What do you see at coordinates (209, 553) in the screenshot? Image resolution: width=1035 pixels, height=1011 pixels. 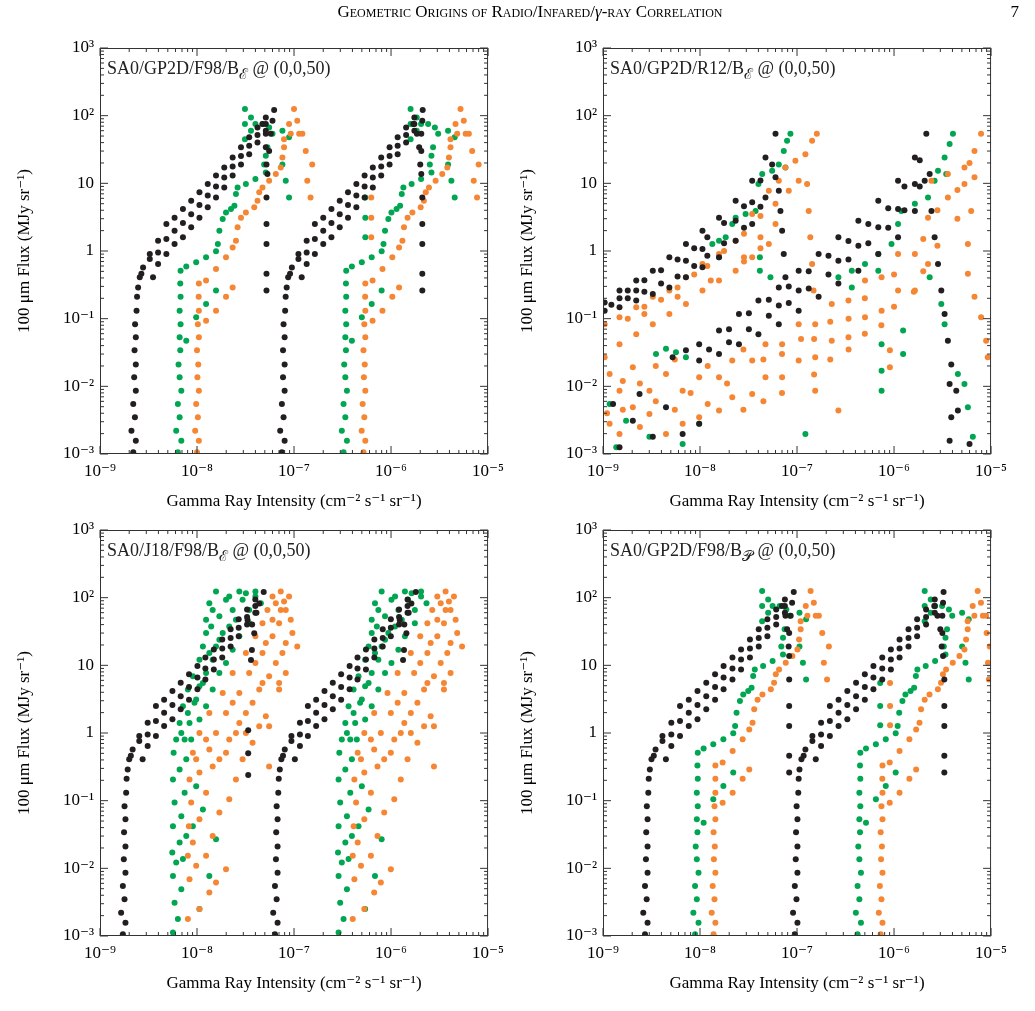 I see `text: SA0/J18/F98/B$_{ℰ}$ @ (0,0,50)` at bounding box center [209, 553].